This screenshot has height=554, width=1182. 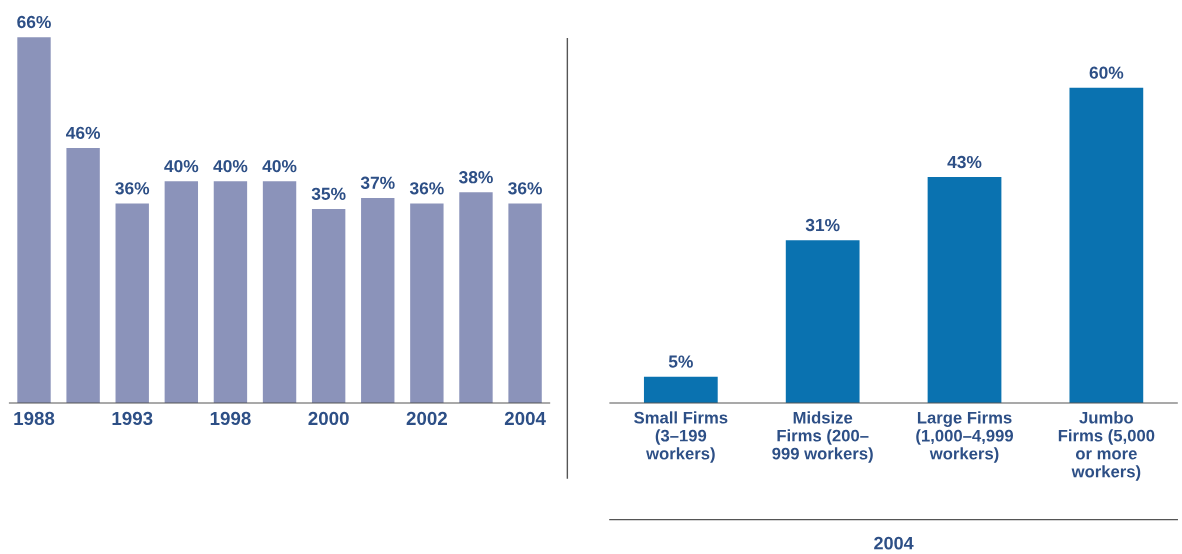 What do you see at coordinates (377, 182) in the screenshot?
I see `data-label: 37%` at bounding box center [377, 182].